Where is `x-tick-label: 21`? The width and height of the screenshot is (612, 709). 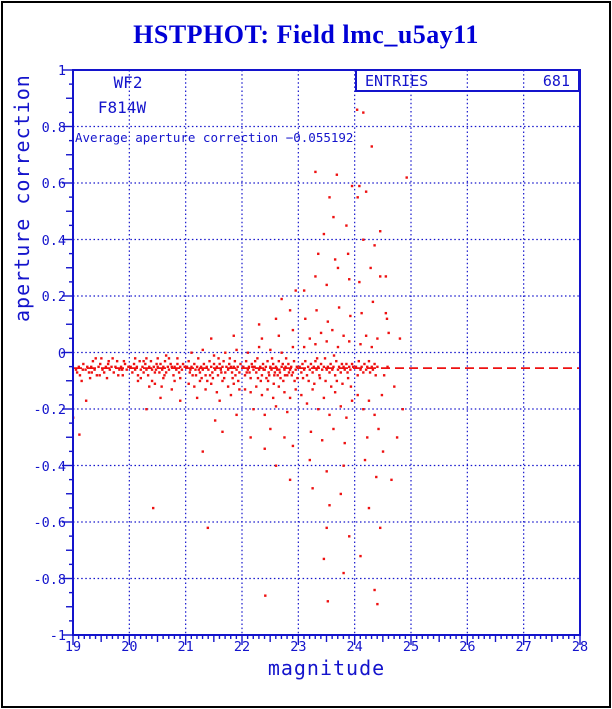
x-tick-label: 21 is located at coordinates (185, 647).